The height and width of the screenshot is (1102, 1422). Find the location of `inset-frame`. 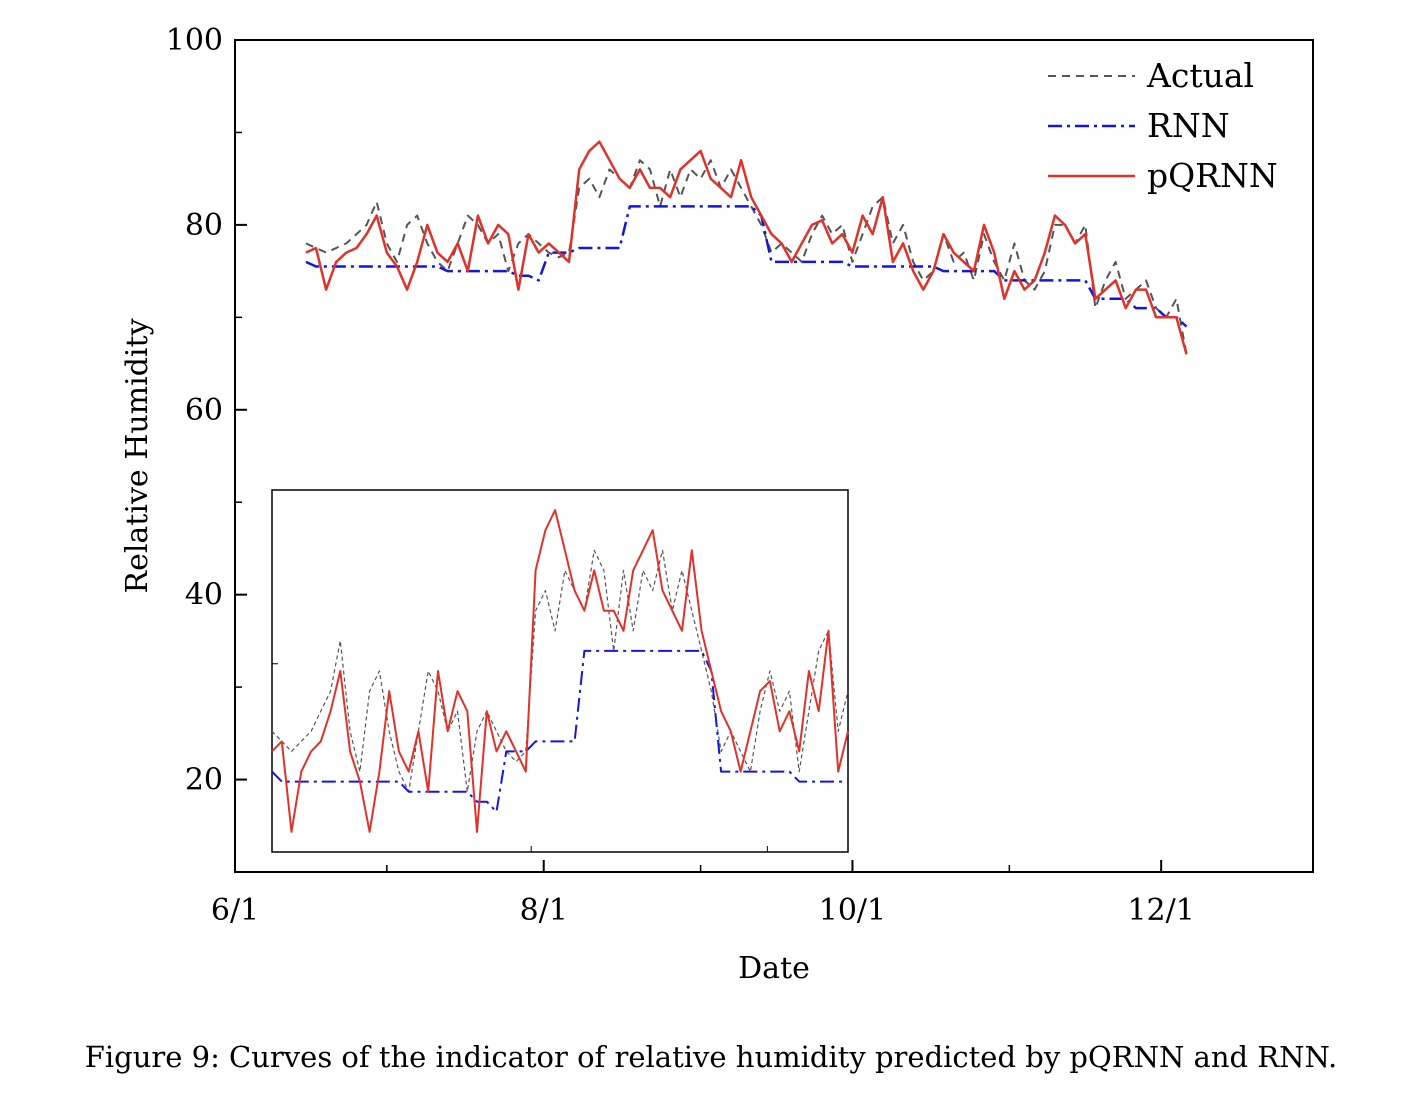

inset-frame is located at coordinates (560, 671).